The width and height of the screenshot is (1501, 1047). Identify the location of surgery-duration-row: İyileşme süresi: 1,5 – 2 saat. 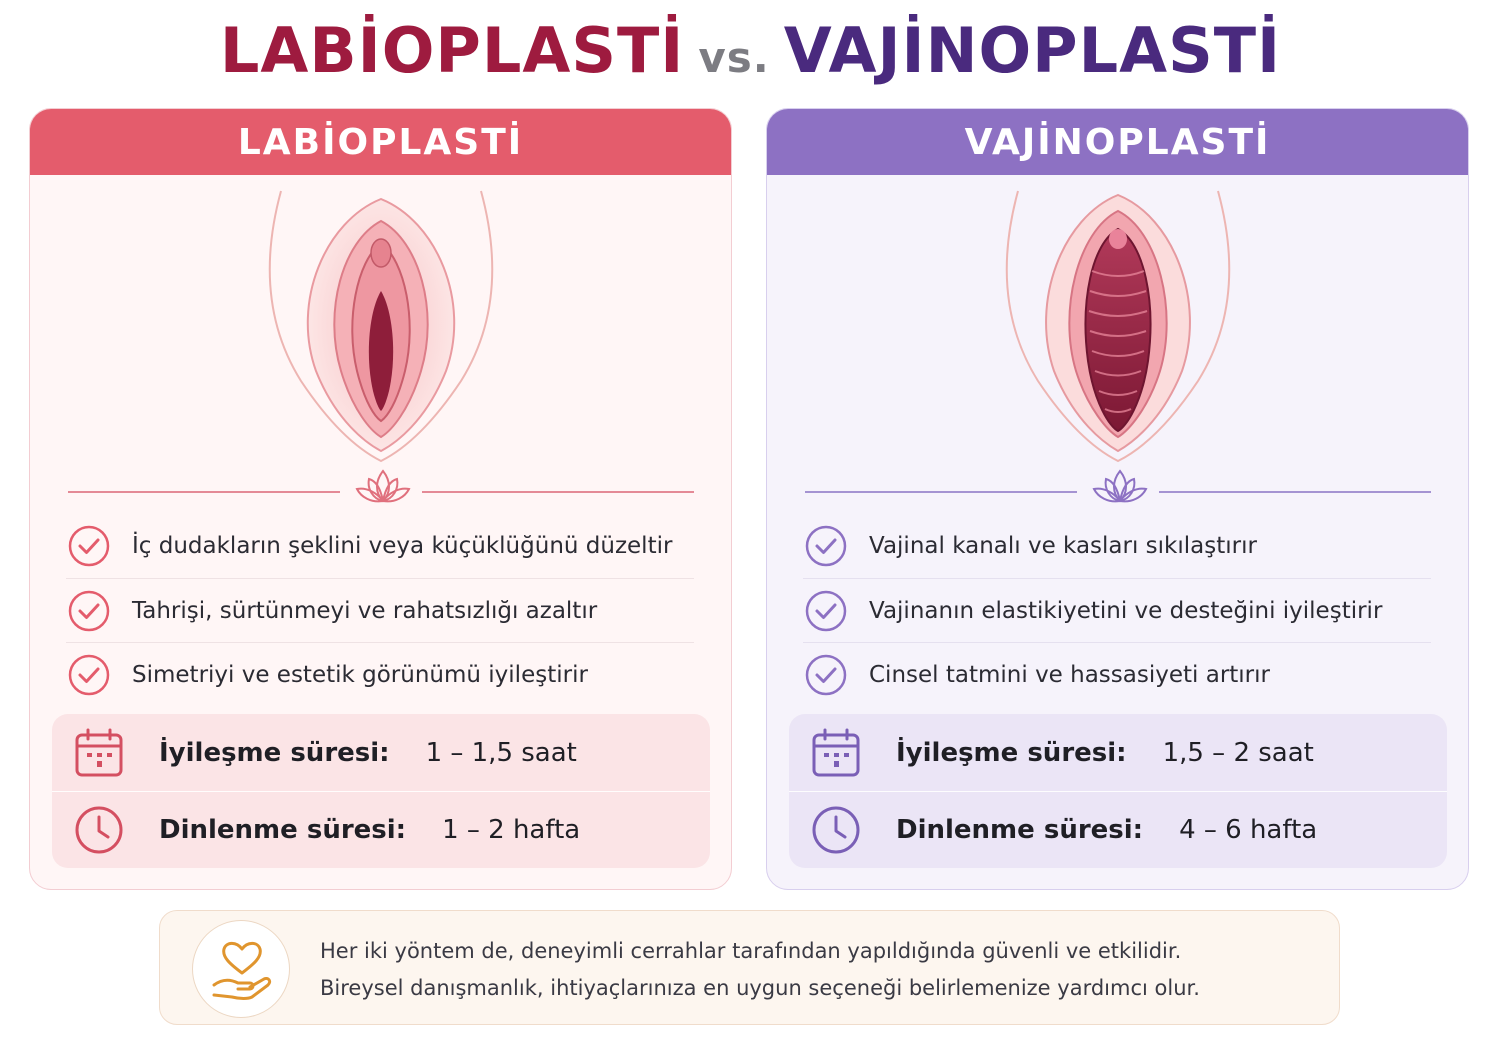
(1118, 752).